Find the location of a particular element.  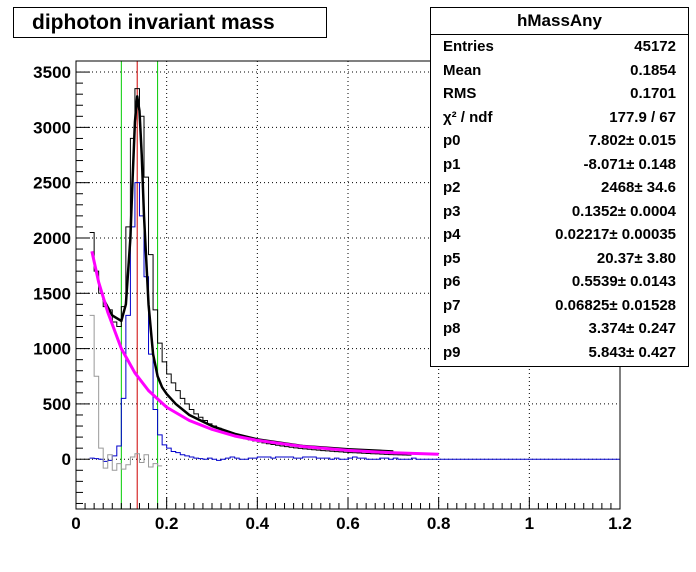

y-tick-label: 500 is located at coordinates (57, 404).